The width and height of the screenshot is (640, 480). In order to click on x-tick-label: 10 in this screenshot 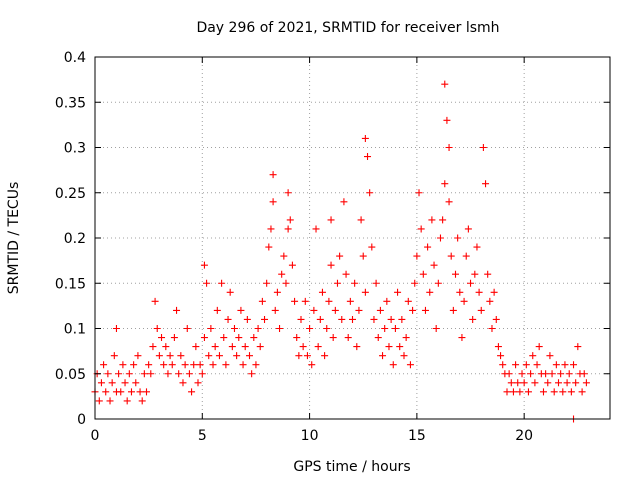, I will do `click(310, 436)`.